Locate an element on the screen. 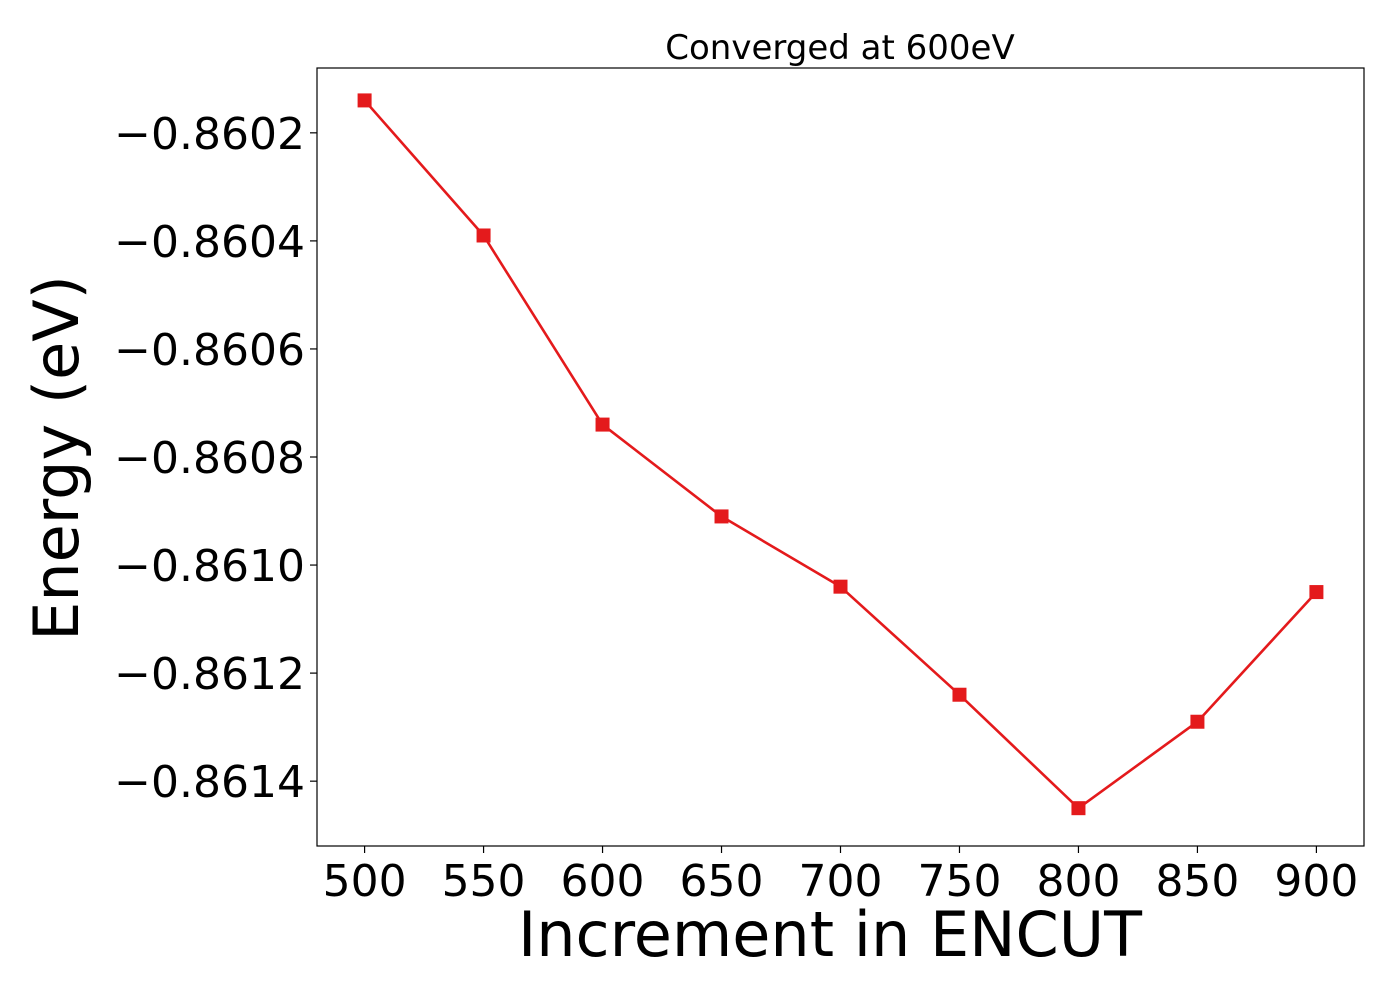 The image size is (1400, 1000). x-tick-label: 850 is located at coordinates (1197, 881).